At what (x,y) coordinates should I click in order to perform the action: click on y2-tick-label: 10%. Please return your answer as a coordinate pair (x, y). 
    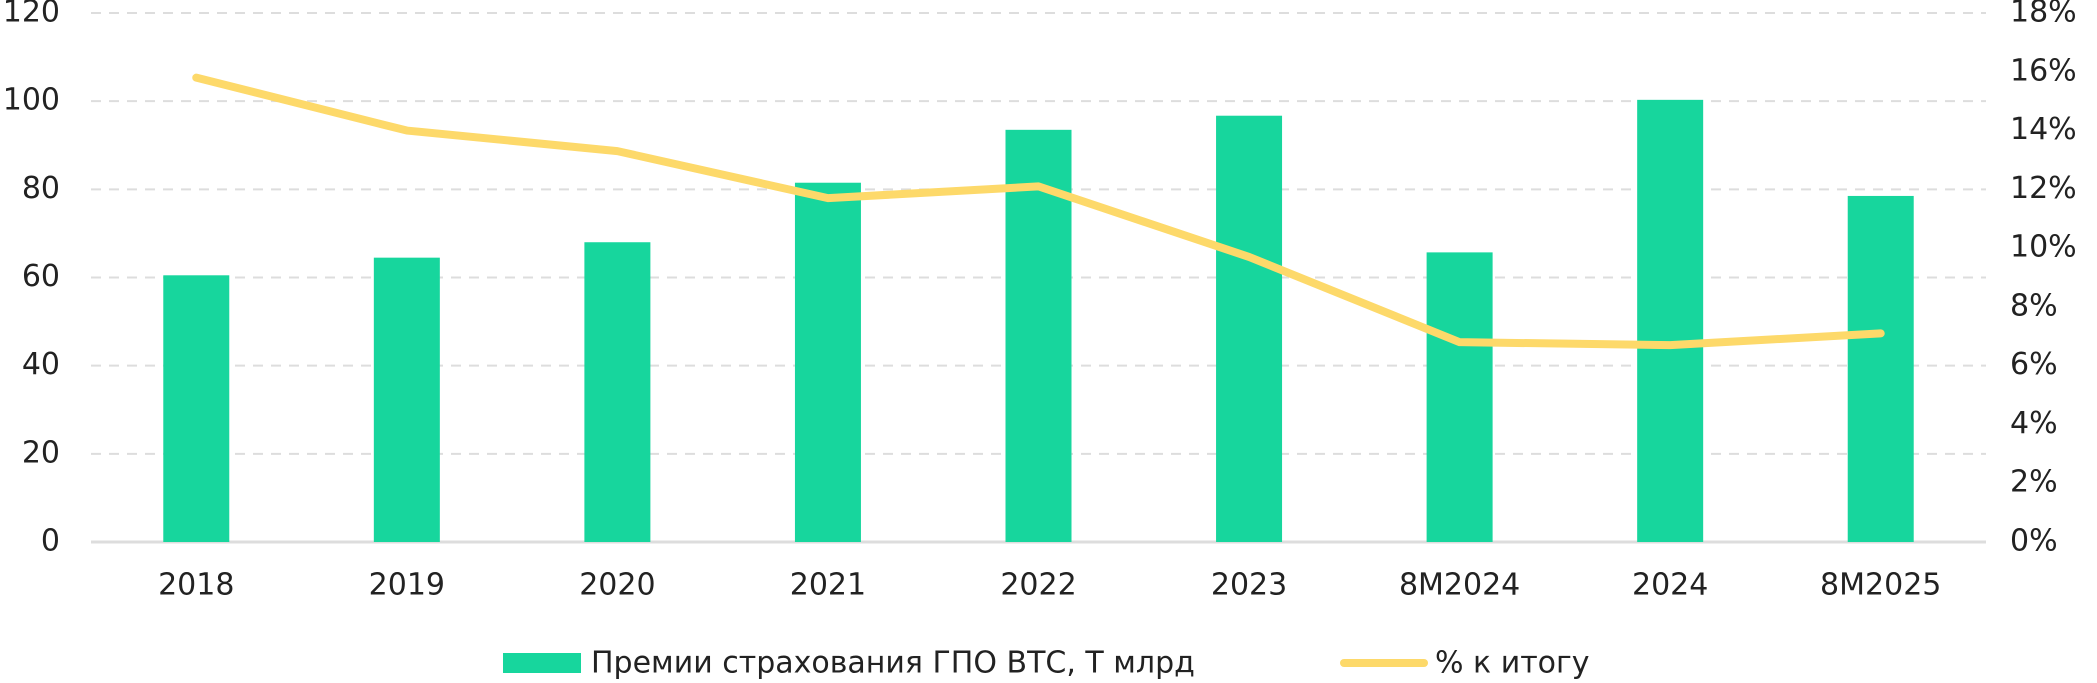
    Looking at the image, I should click on (2043, 247).